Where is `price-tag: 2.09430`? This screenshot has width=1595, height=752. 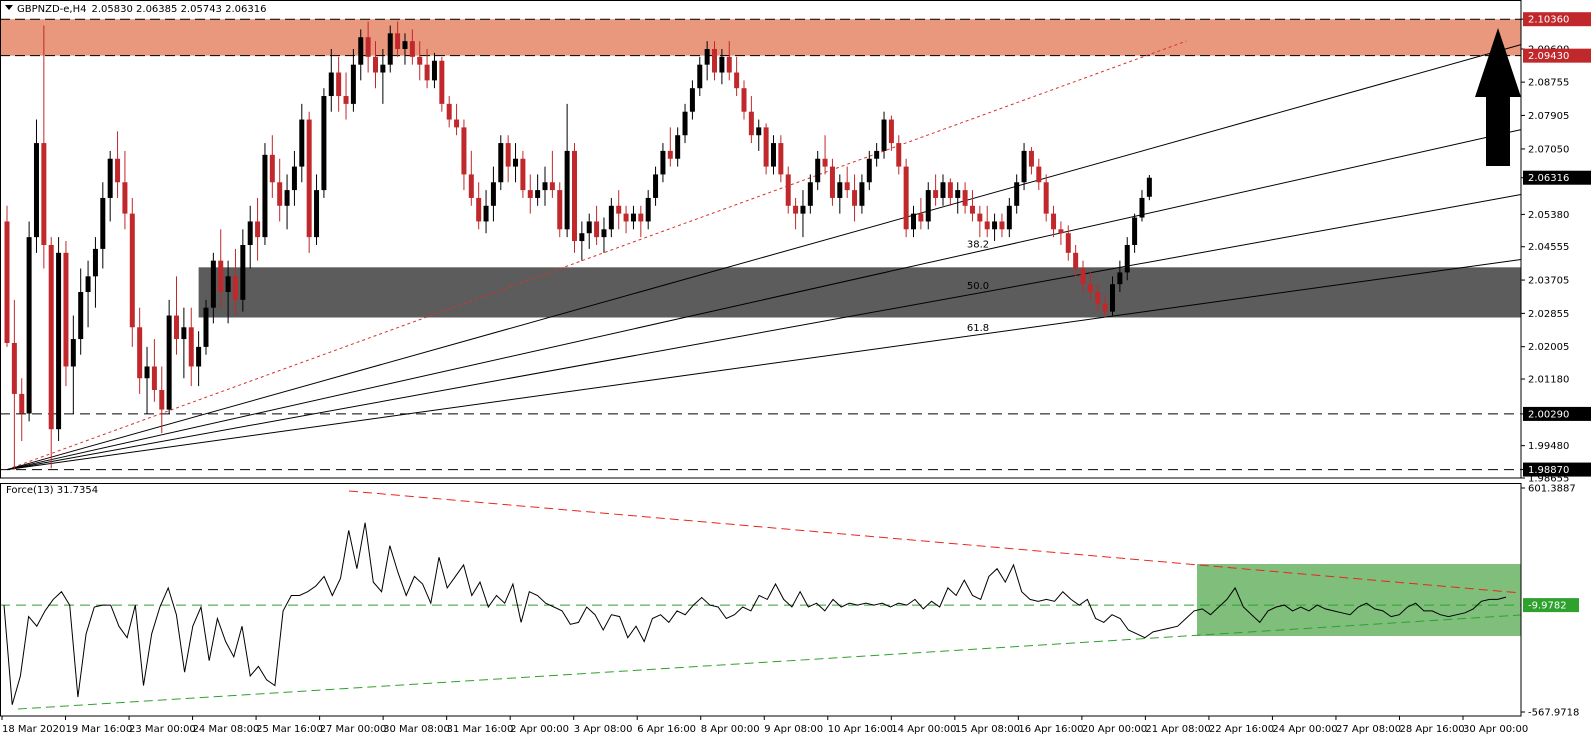 price-tag: 2.09430 is located at coordinates (1557, 55).